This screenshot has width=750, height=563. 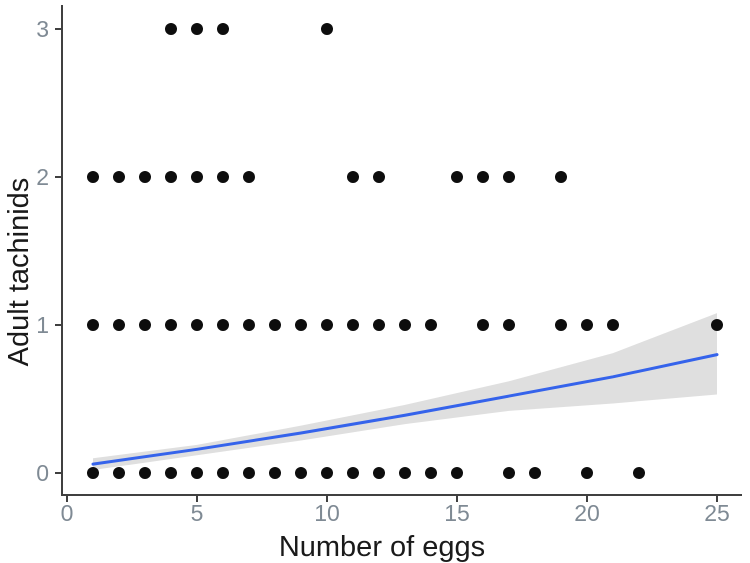 What do you see at coordinates (382, 547) in the screenshot?
I see `x-axis-title: Number of eggs` at bounding box center [382, 547].